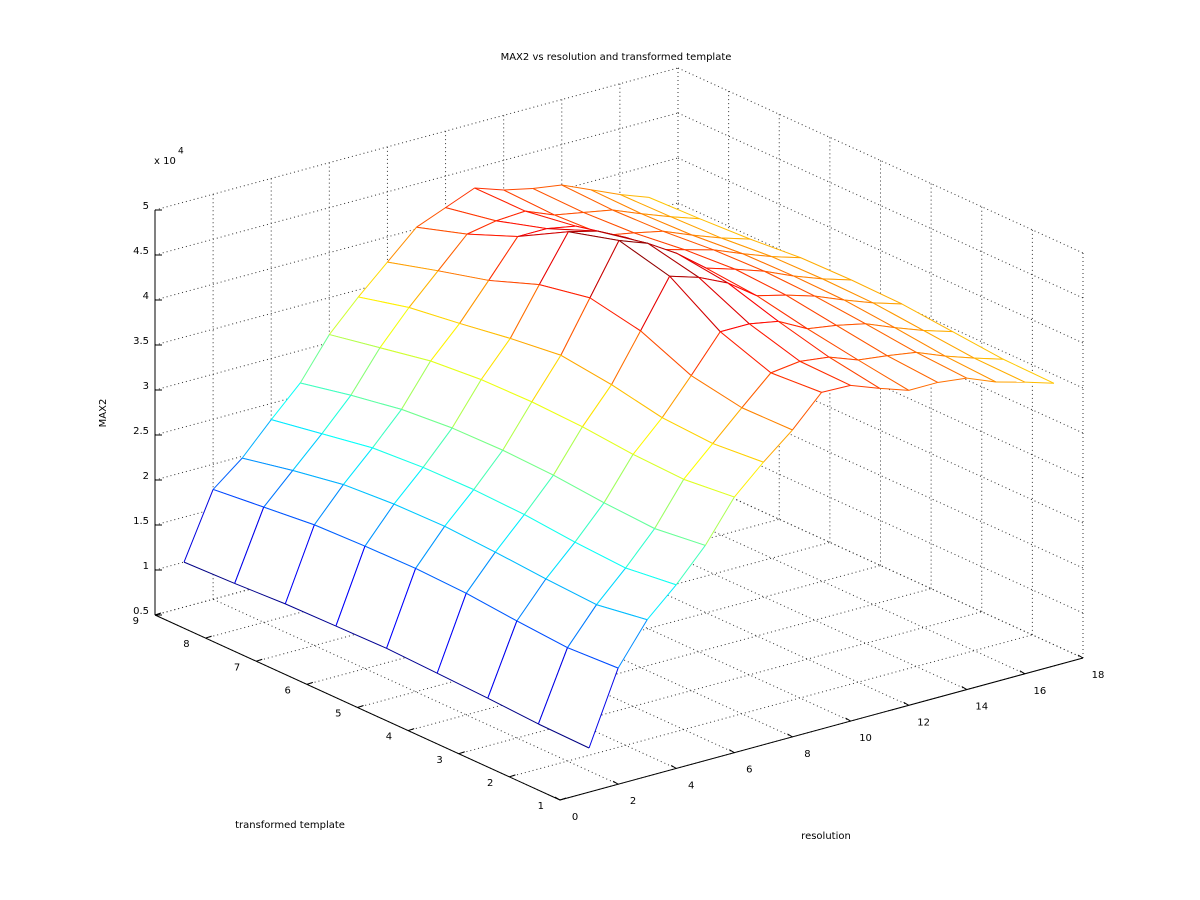 Image resolution: width=1200 pixels, height=900 pixels. I want to click on y-tick-label: 9, so click(136, 621).